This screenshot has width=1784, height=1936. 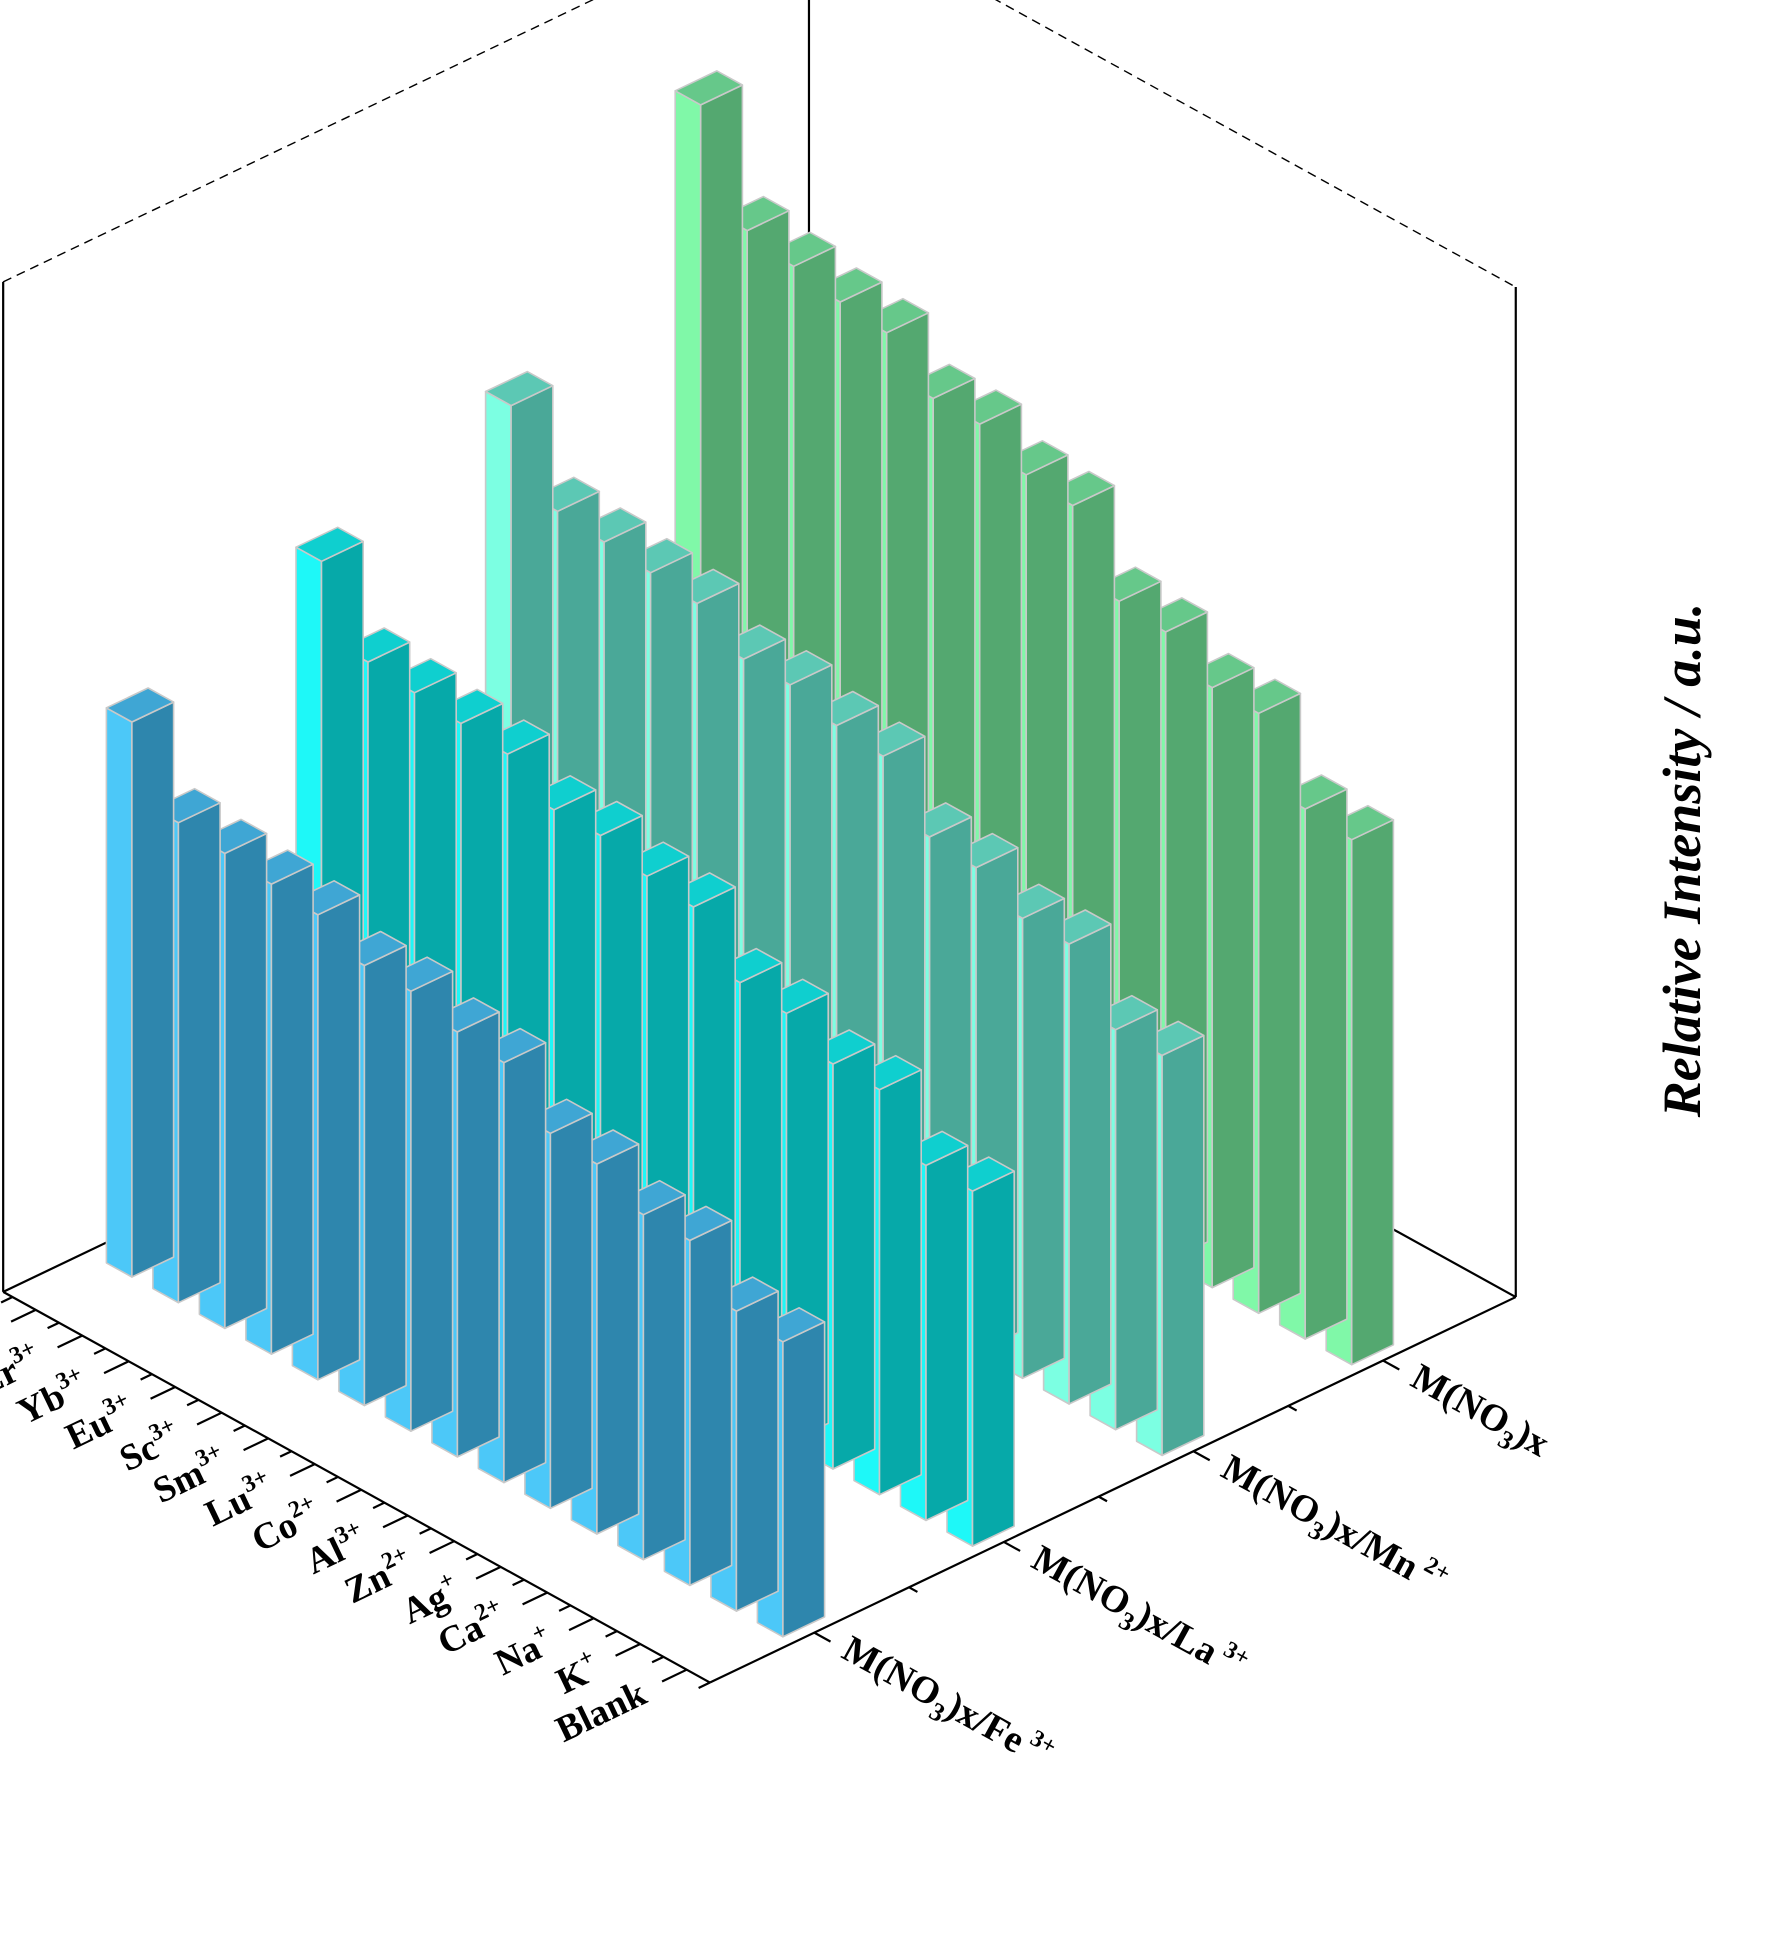 I want to click on series-label-2: M(NO3)x/Mn2+, so click(x=1333, y=1527).